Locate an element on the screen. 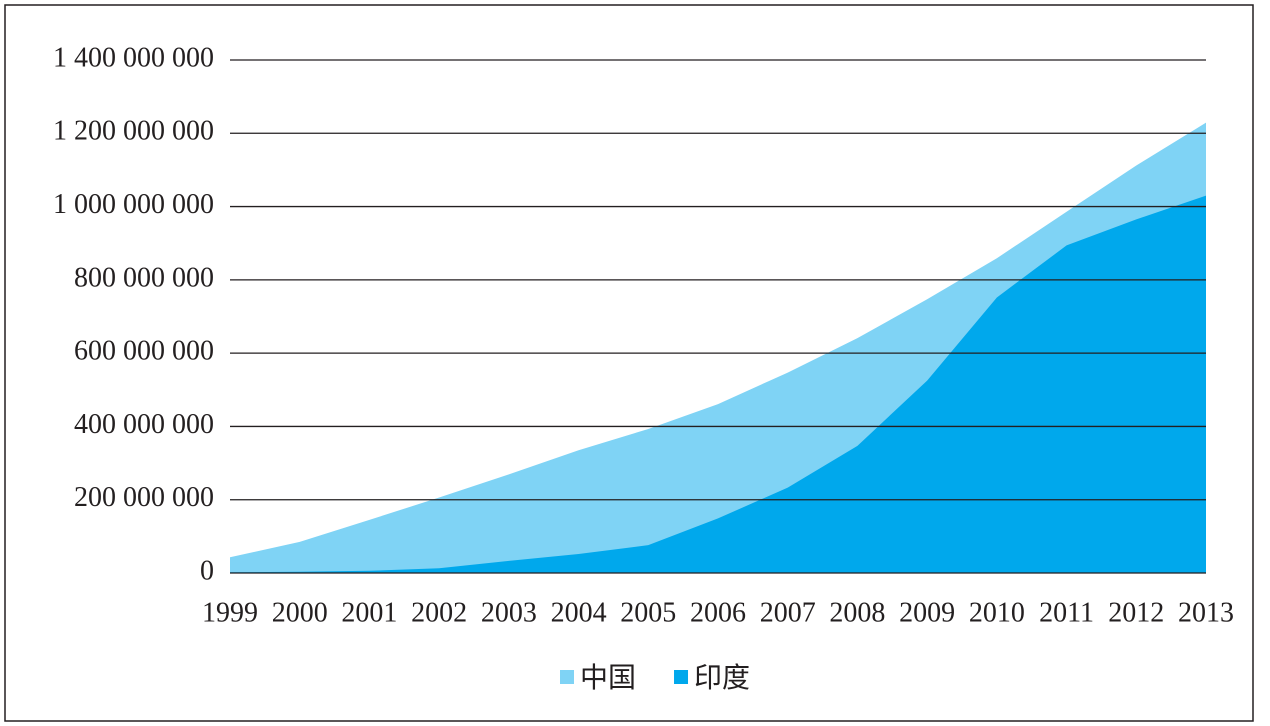 The width and height of the screenshot is (1270, 726). x-tick-label: 2013 is located at coordinates (1206, 612).